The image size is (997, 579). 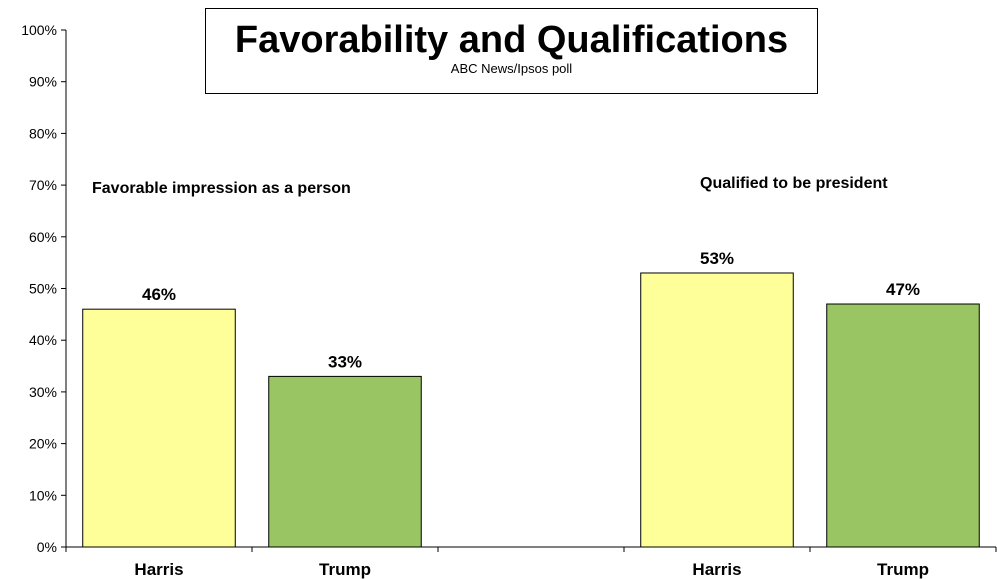 What do you see at coordinates (159, 428) in the screenshot?
I see `bar-harris-favorable` at bounding box center [159, 428].